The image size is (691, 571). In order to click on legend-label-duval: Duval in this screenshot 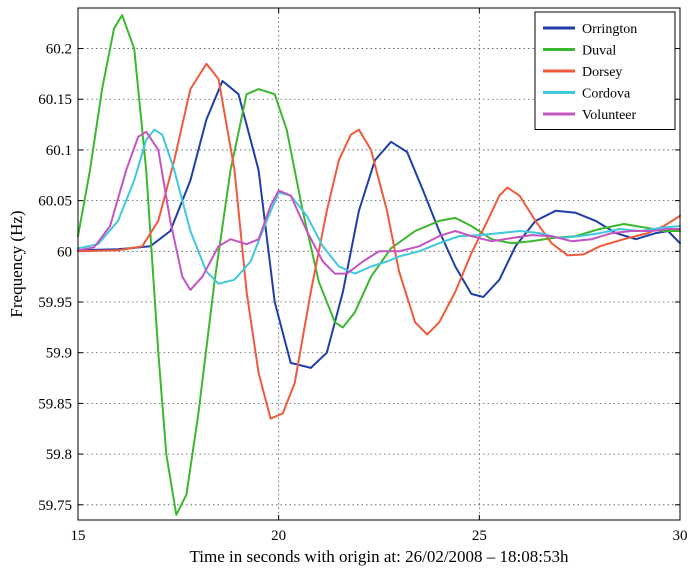, I will do `click(599, 51)`.